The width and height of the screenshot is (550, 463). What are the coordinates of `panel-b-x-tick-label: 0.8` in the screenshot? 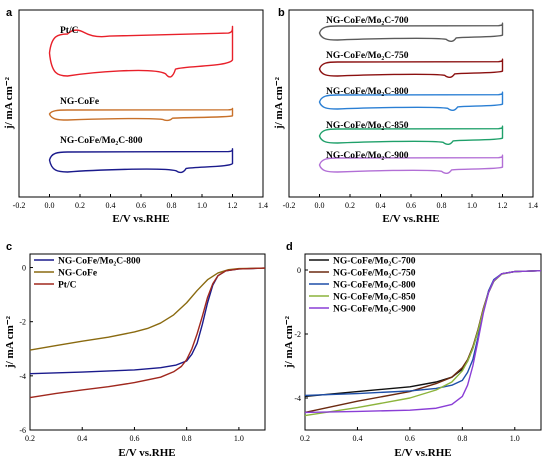 It's located at (442, 205).